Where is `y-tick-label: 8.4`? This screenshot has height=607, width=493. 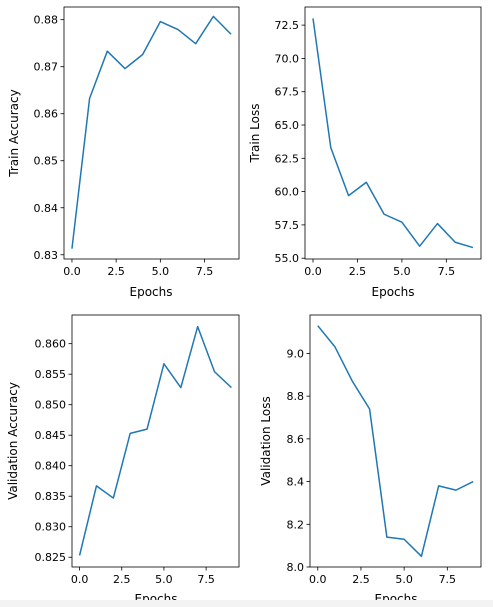 y-tick-label: 8.4 is located at coordinates (296, 482).